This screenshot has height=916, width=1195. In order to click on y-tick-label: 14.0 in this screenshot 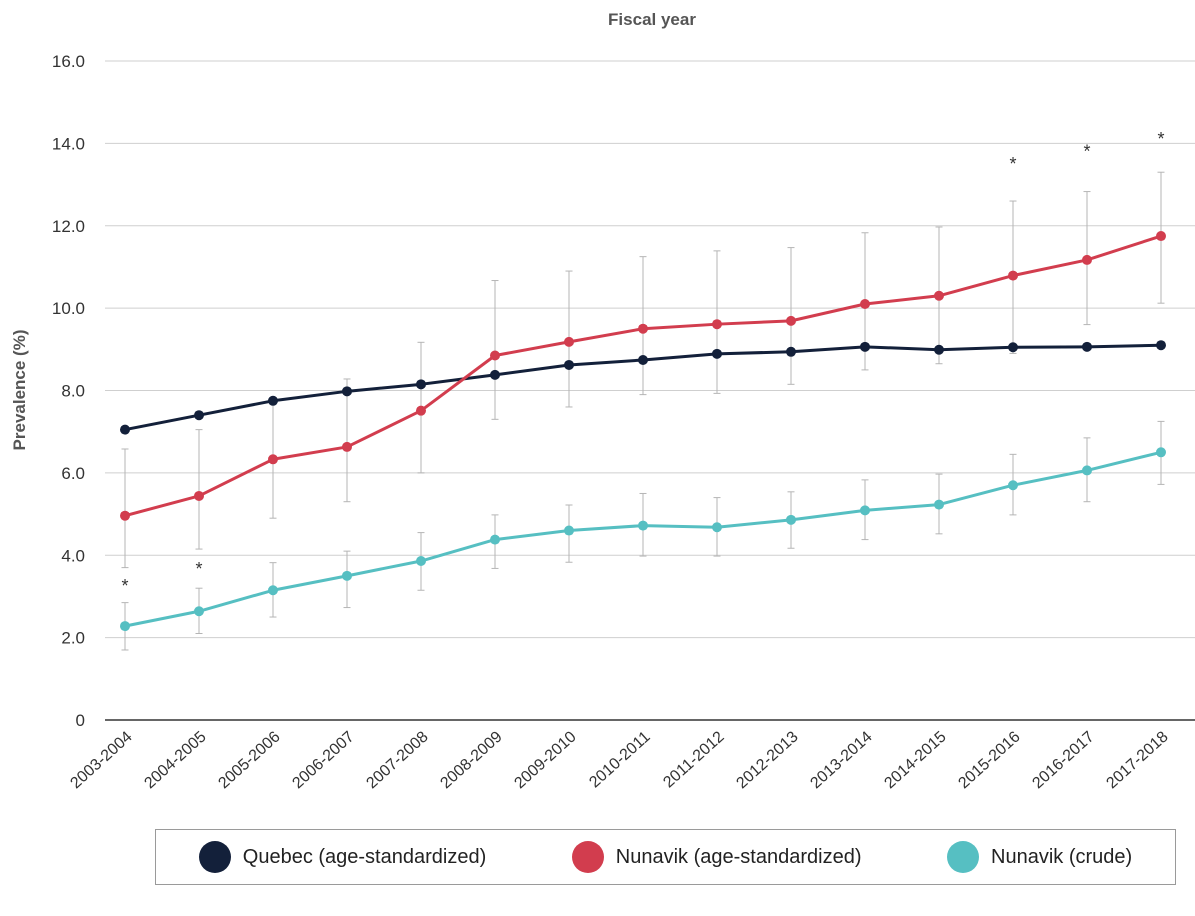, I will do `click(68, 143)`.